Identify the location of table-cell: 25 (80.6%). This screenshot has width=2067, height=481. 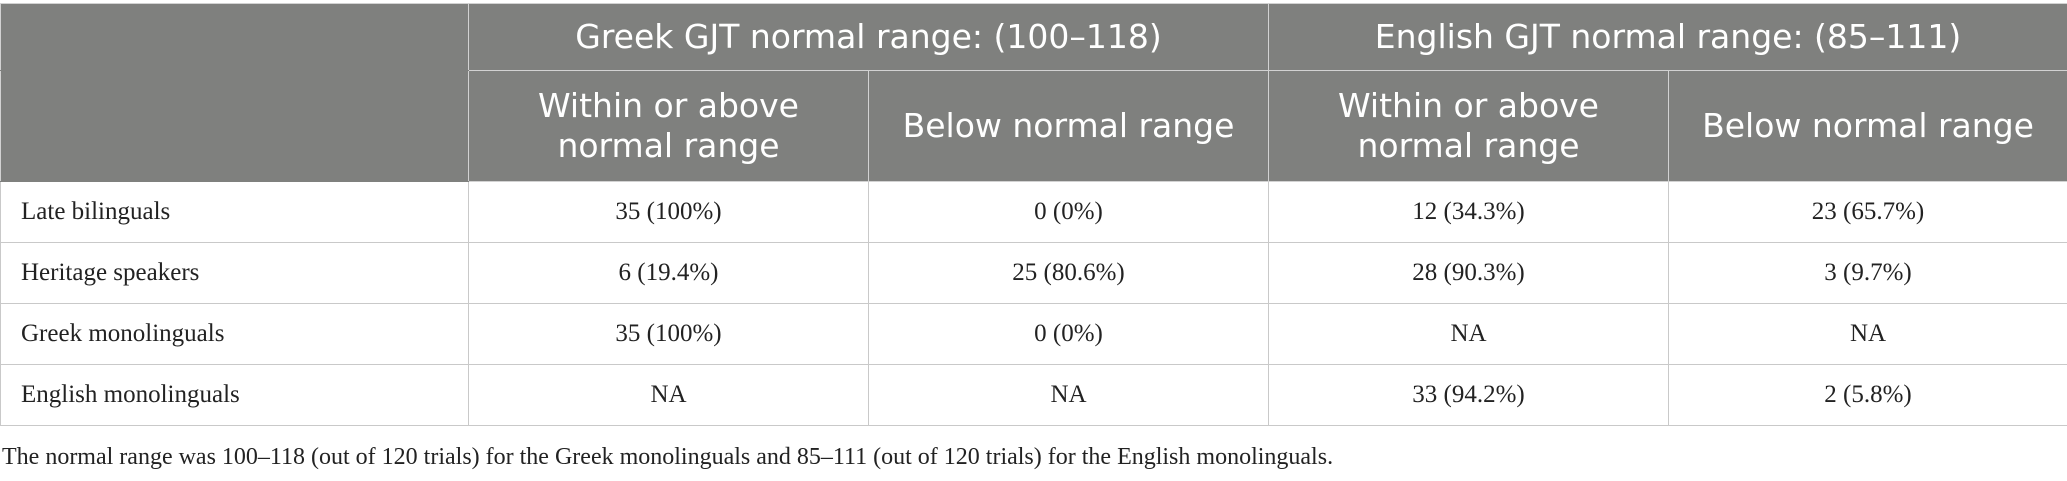
(1068, 273).